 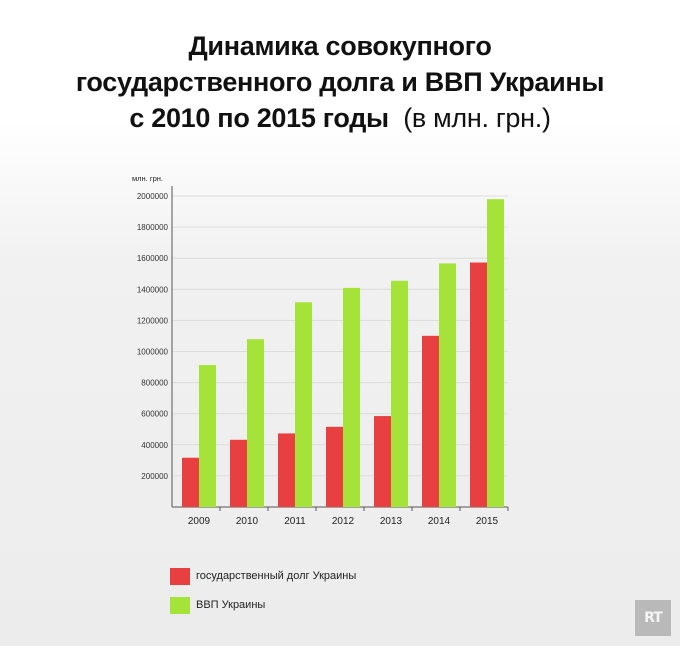 I want to click on rt-logo: RT, so click(x=653, y=618).